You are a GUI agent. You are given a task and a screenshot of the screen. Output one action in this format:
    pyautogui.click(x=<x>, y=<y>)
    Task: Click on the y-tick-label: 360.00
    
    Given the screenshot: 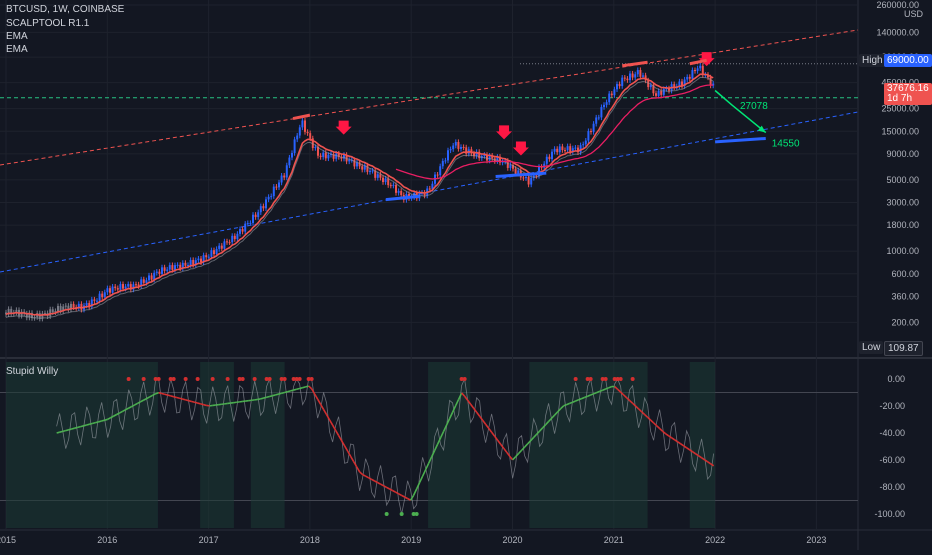 What is the action you would take?
    pyautogui.click(x=905, y=296)
    